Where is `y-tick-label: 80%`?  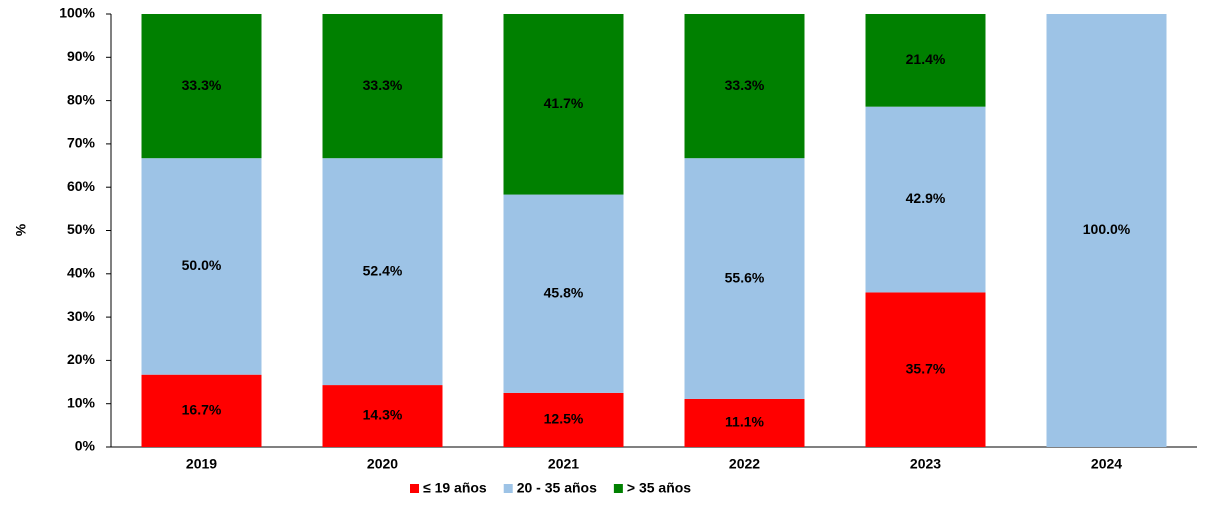 y-tick-label: 80% is located at coordinates (81, 99).